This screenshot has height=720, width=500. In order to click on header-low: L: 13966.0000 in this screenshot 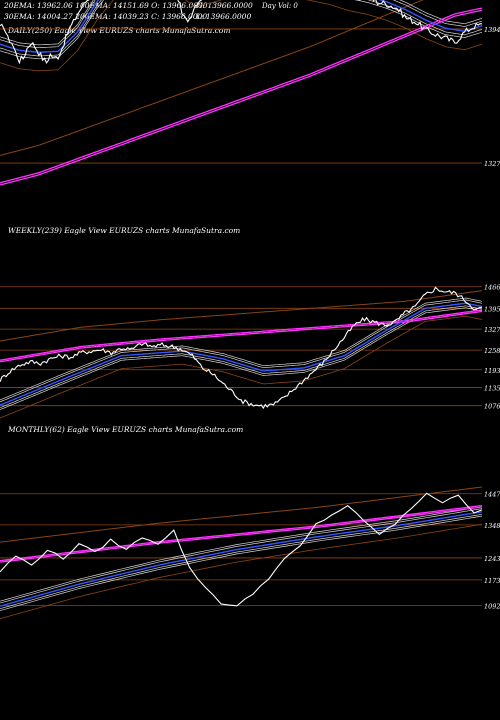, I will do `click(223, 16)`.